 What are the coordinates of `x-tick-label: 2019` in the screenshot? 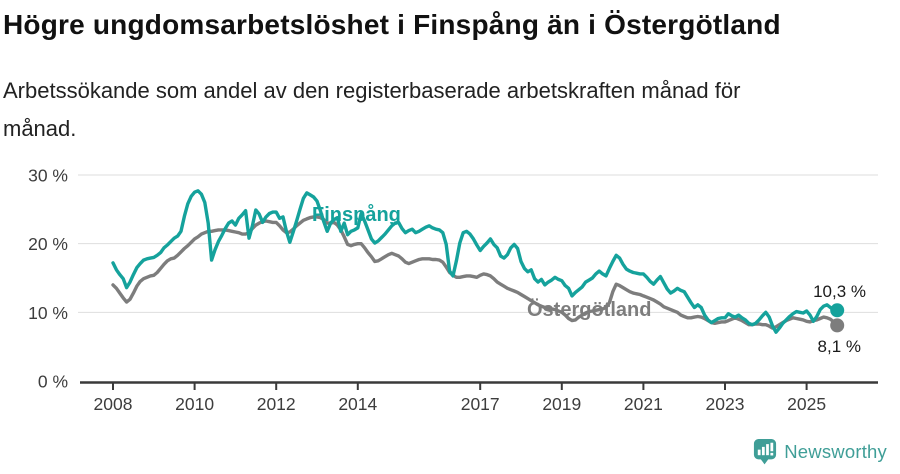 It's located at (561, 404).